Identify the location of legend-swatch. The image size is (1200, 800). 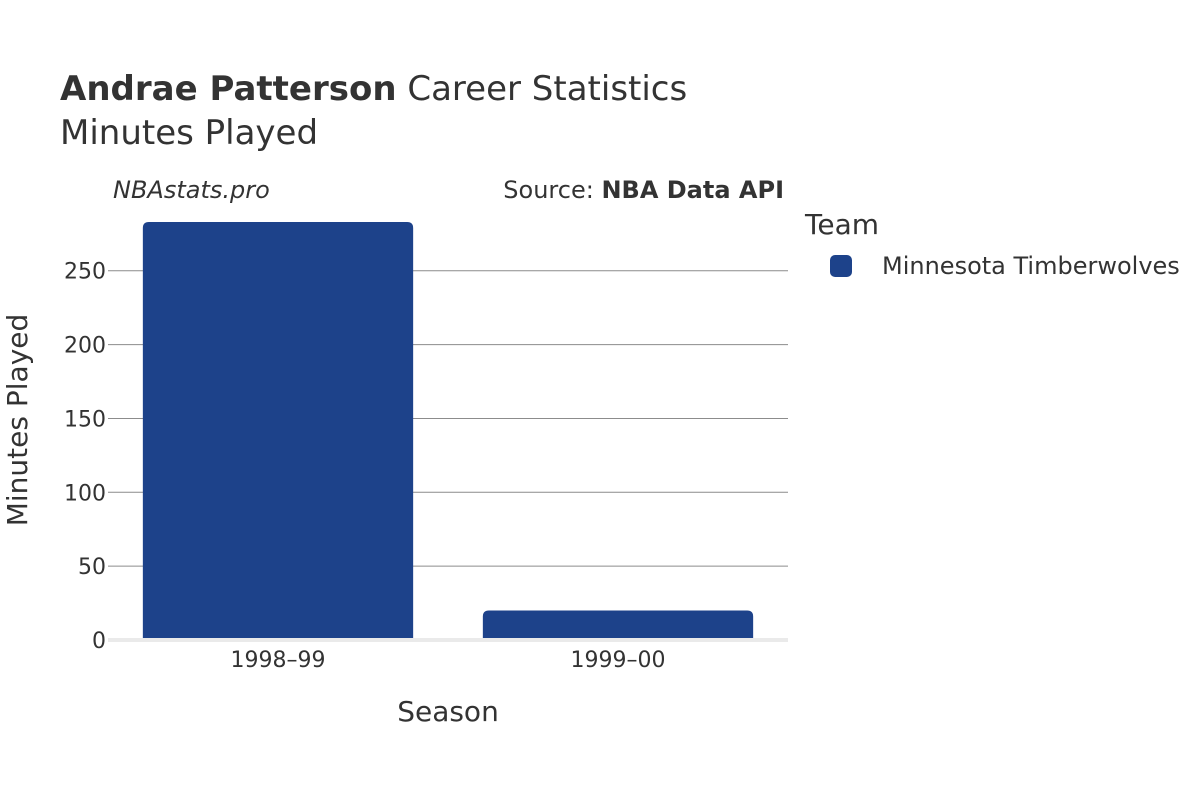
(841, 266).